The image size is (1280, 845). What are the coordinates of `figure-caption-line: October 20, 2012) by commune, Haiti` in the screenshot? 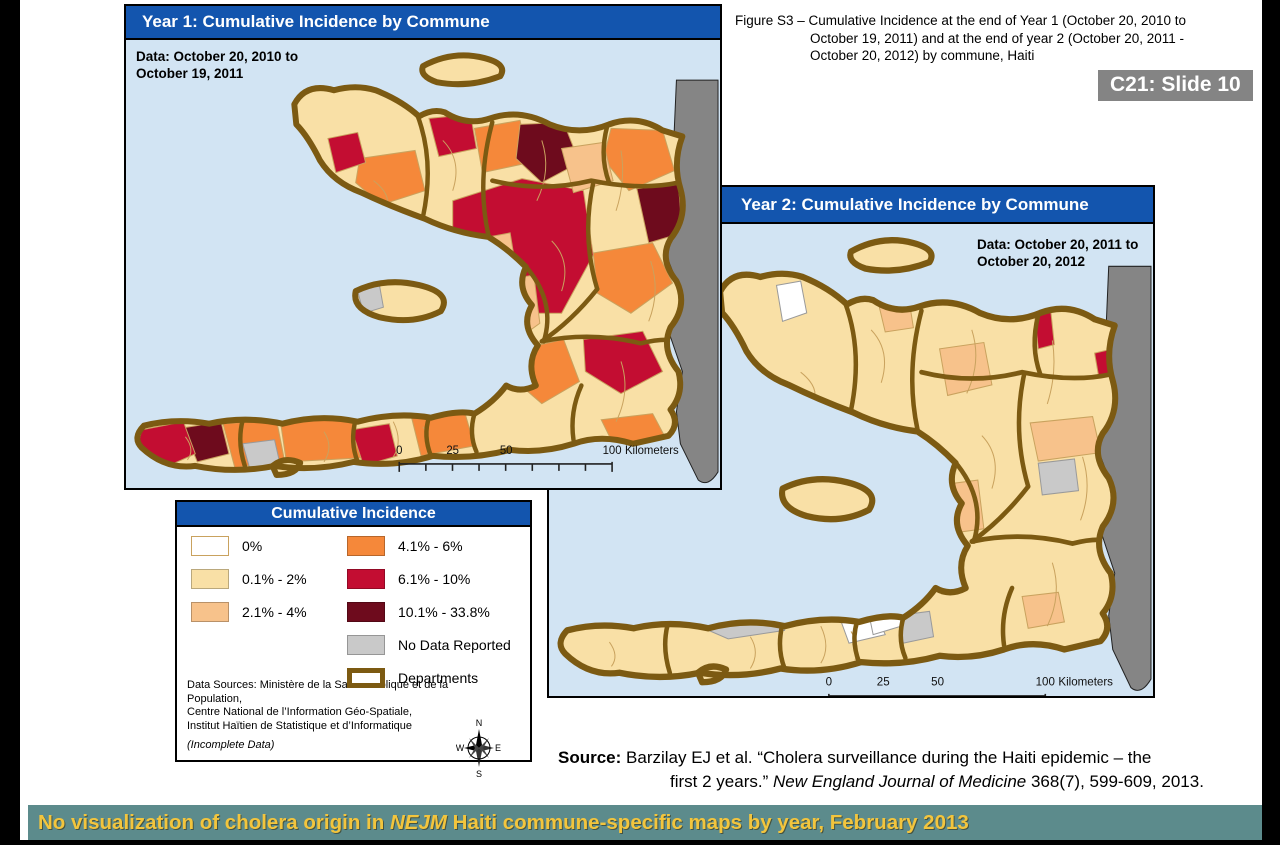 It's located at (922, 55).